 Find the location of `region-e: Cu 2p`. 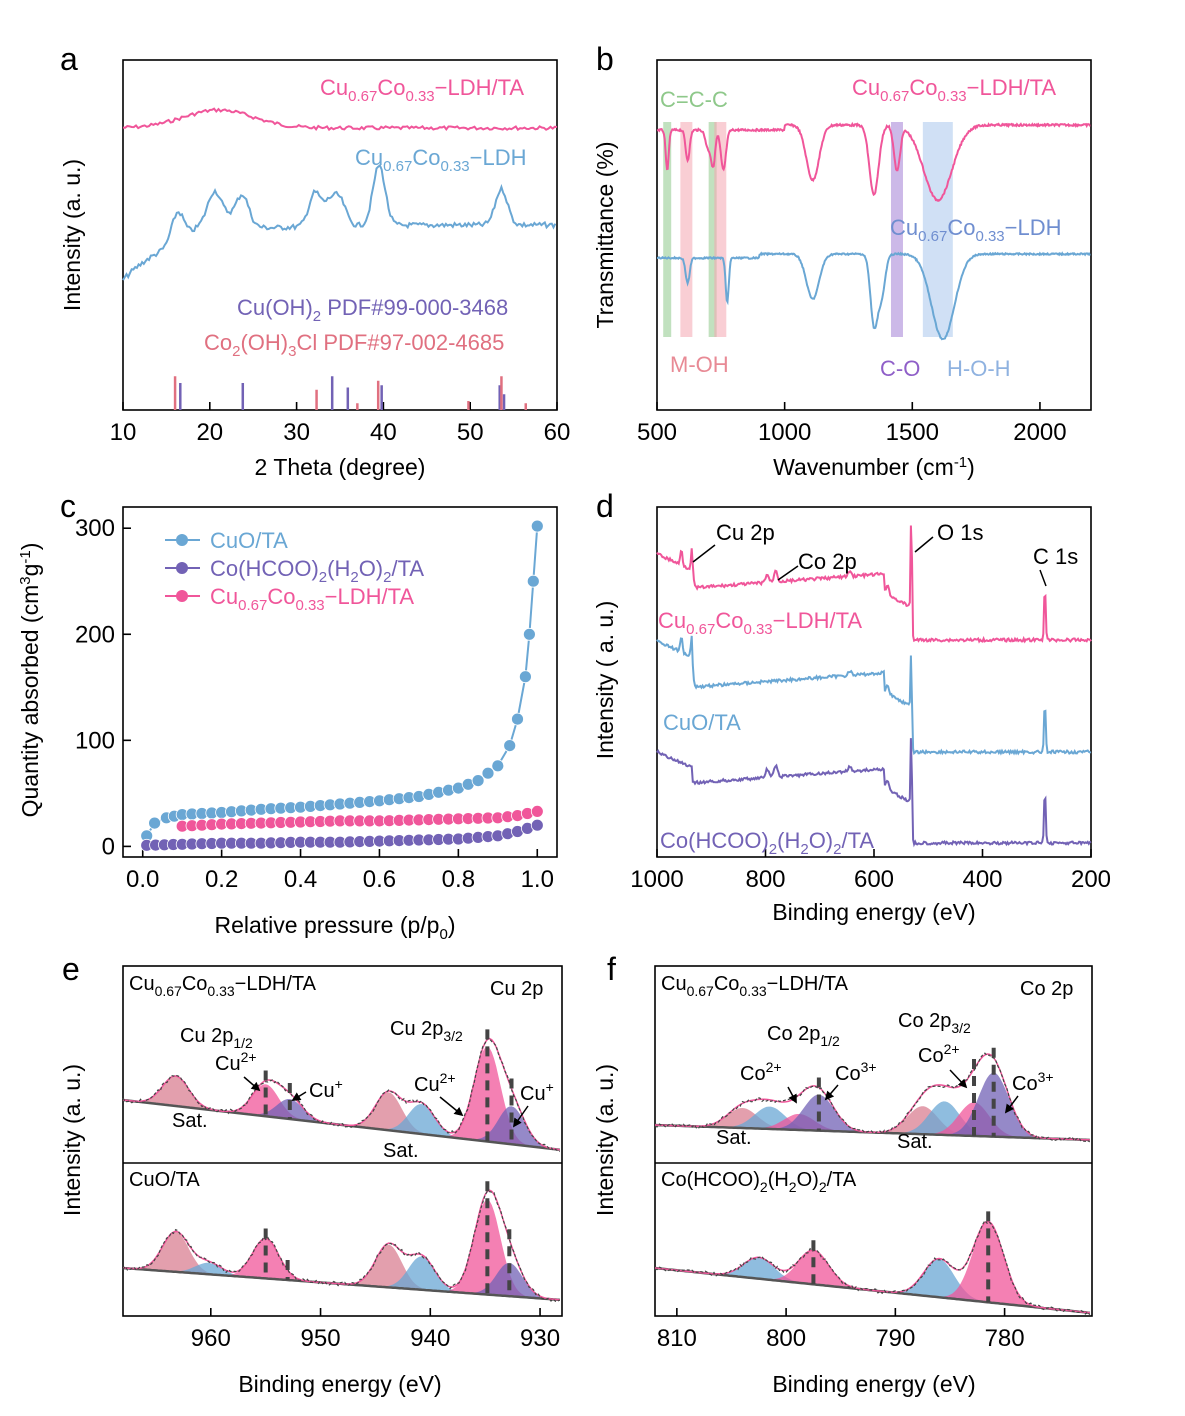

region-e: Cu 2p is located at coordinates (516, 989).